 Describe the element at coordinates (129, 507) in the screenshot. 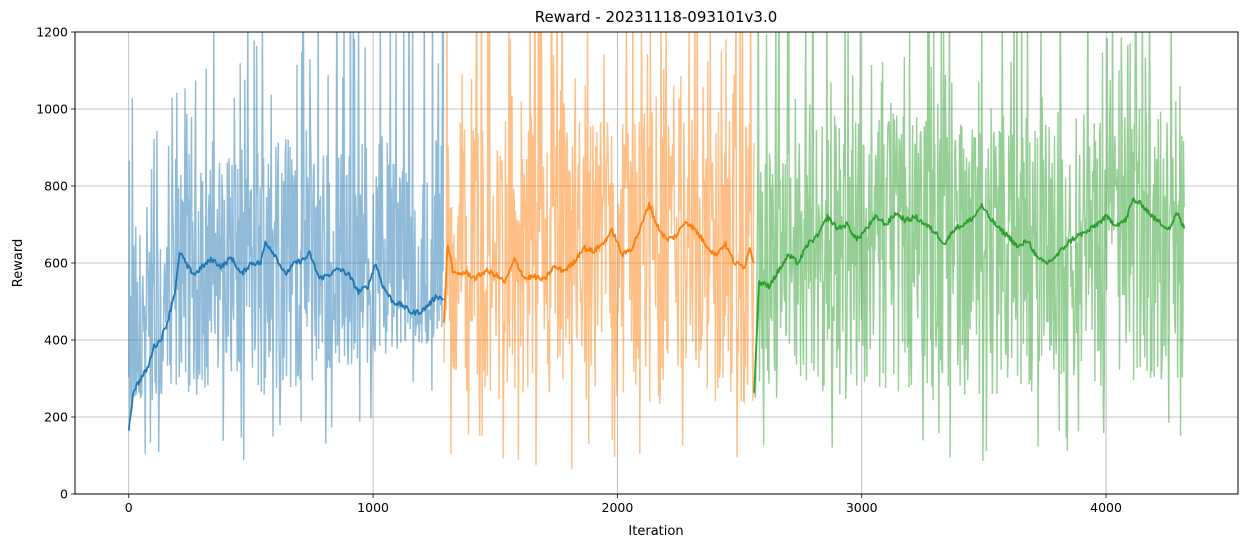

I see `x-tick-label: 0` at that location.